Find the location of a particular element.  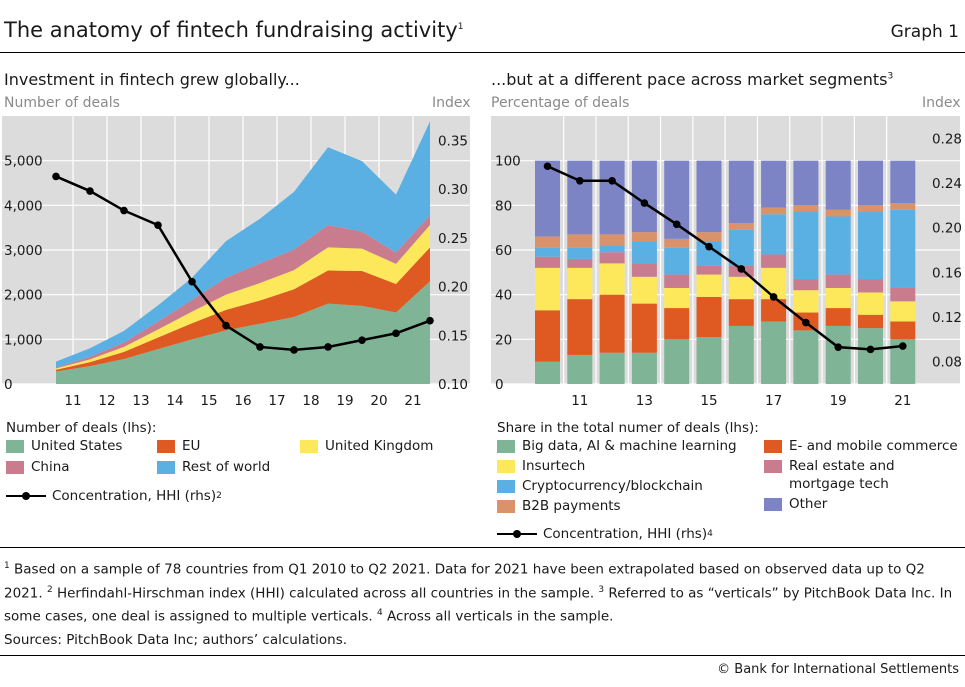

right-x-tick-label: 21 is located at coordinates (902, 401).